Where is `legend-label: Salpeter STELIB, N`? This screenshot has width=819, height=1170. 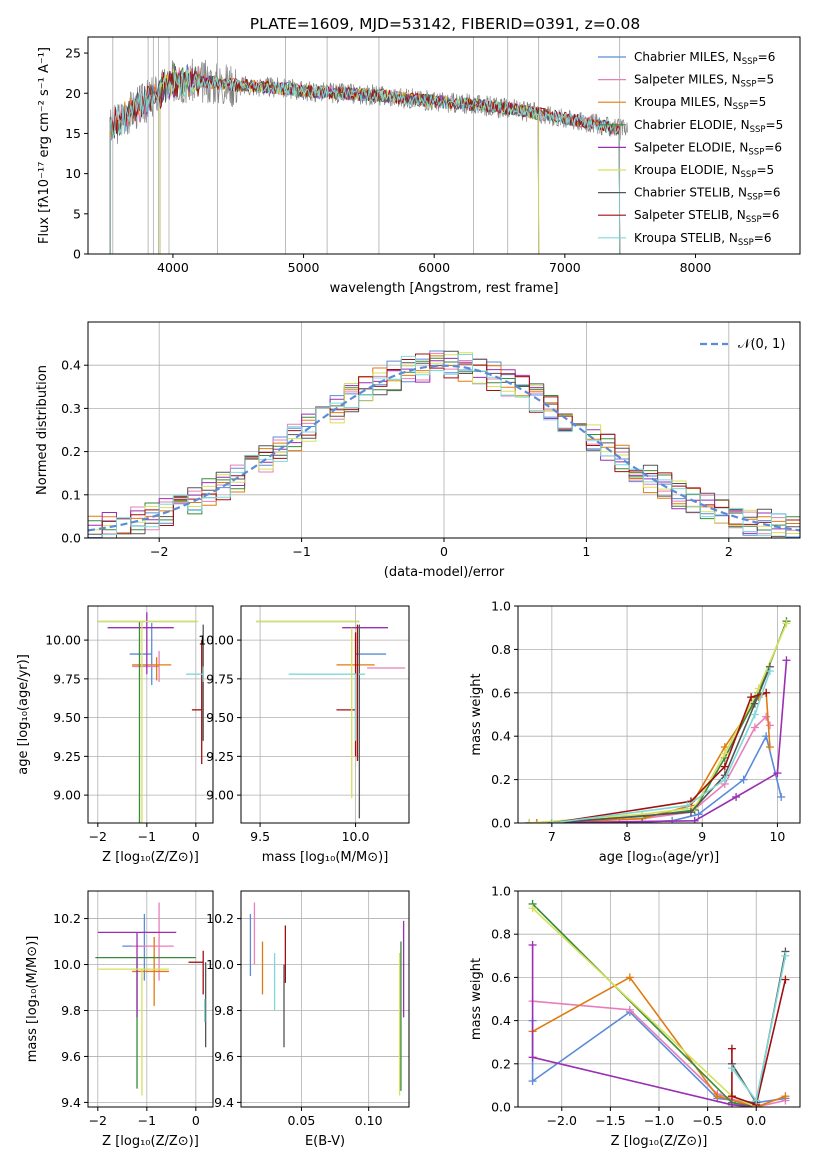
legend-label: Salpeter STELIB, N is located at coordinates (690, 215).